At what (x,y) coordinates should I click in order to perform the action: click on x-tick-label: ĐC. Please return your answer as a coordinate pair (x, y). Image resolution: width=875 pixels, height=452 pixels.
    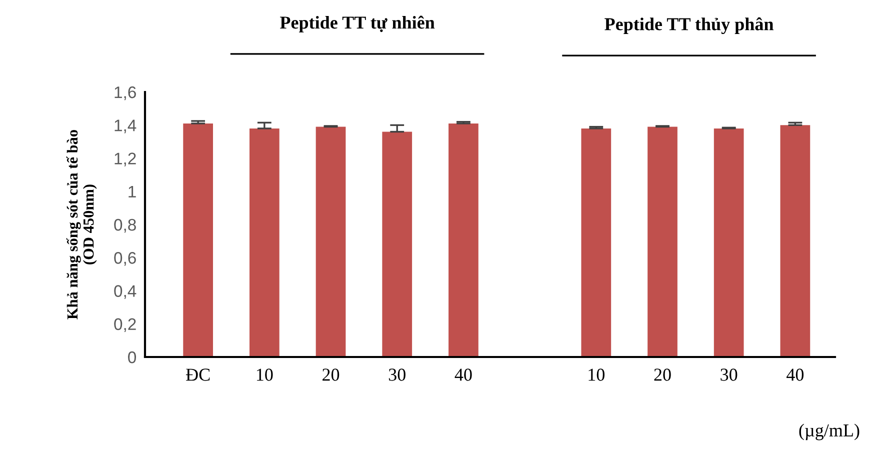
    Looking at the image, I should click on (198, 374).